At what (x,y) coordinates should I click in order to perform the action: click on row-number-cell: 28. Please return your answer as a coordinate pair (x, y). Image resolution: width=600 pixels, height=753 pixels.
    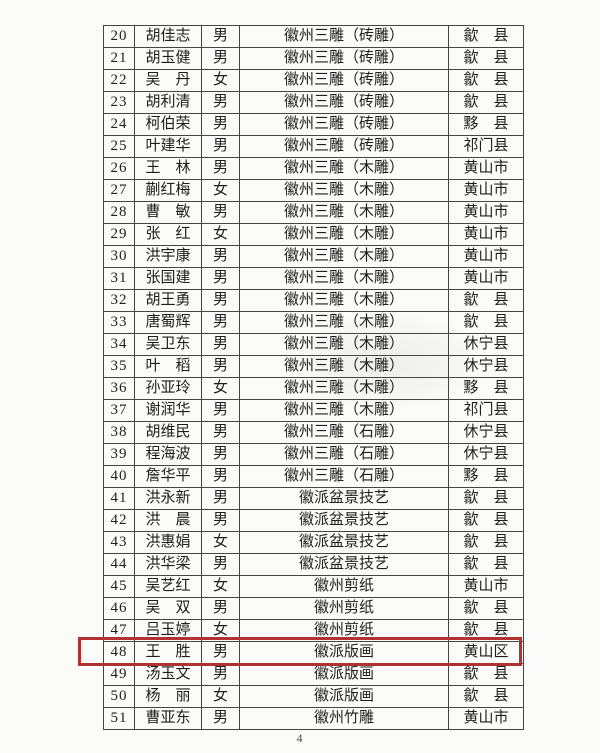
    Looking at the image, I should click on (119, 212).